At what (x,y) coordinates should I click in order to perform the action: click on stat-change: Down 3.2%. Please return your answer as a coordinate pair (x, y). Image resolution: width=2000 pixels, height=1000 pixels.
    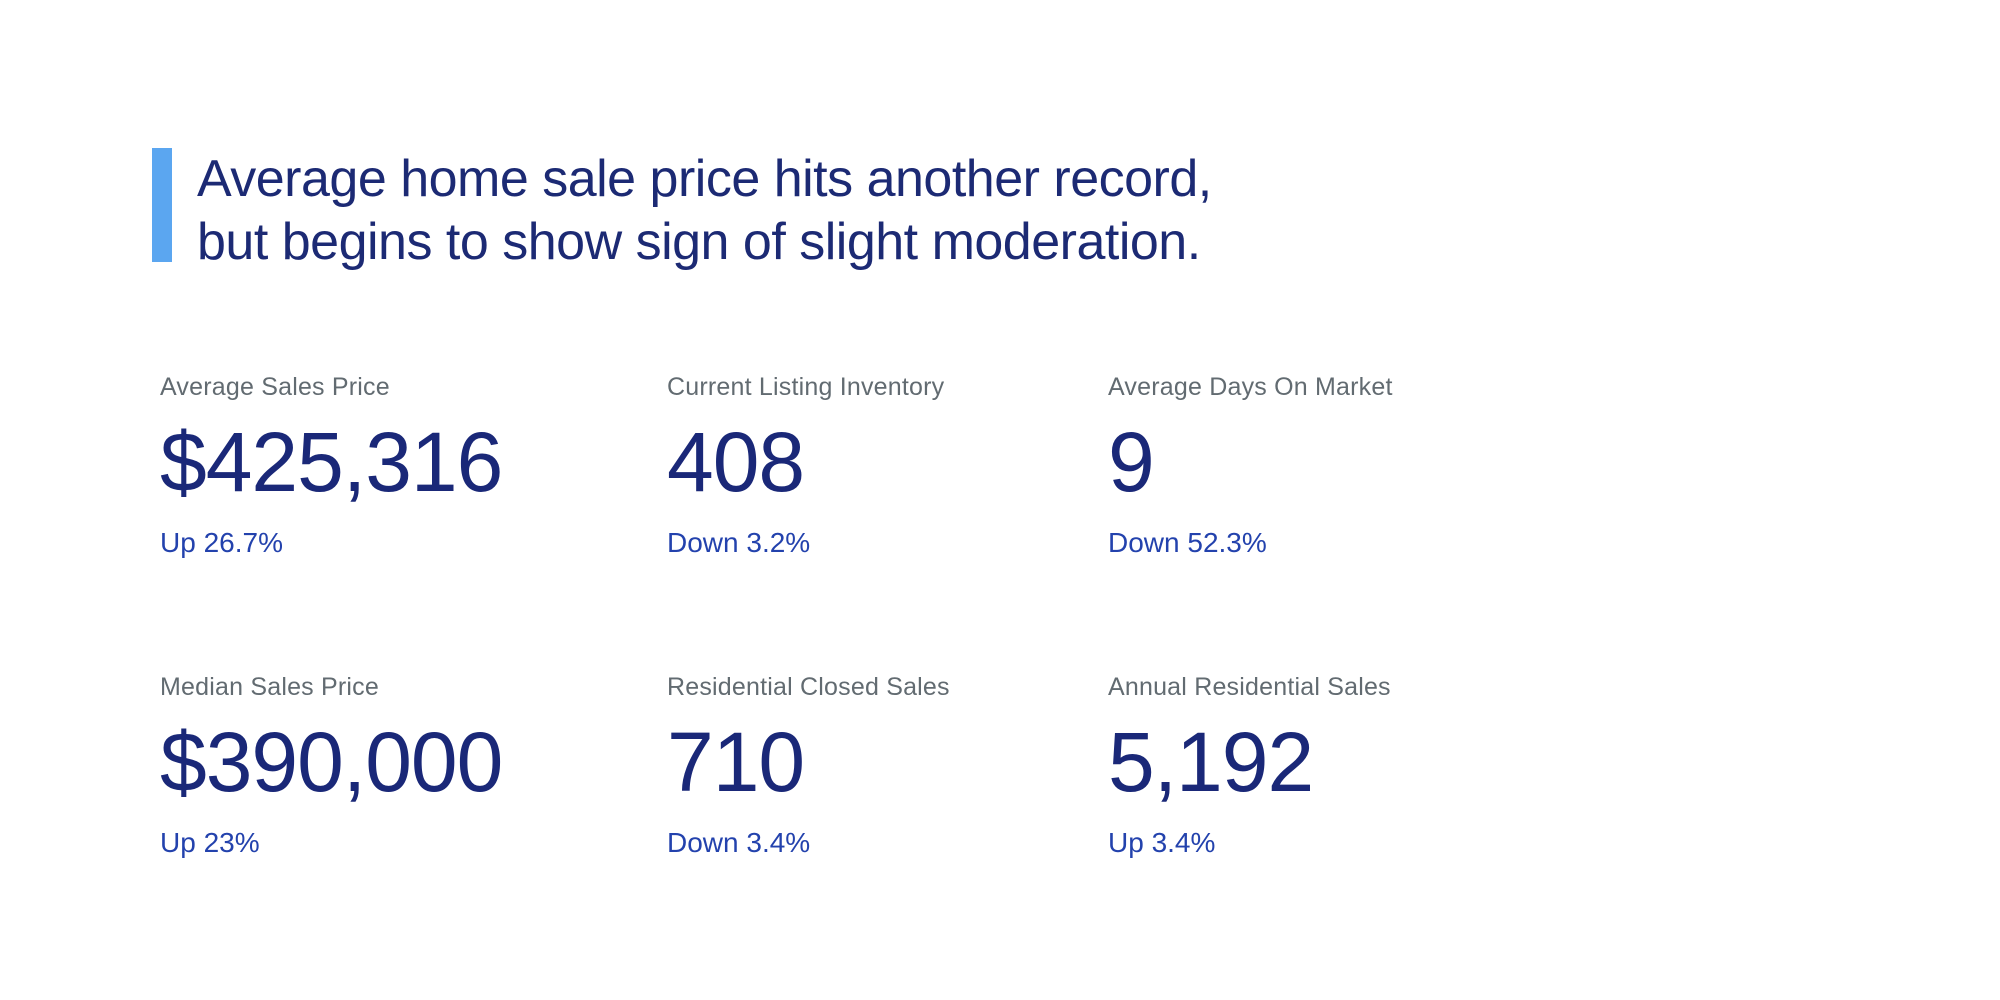
    Looking at the image, I should click on (739, 542).